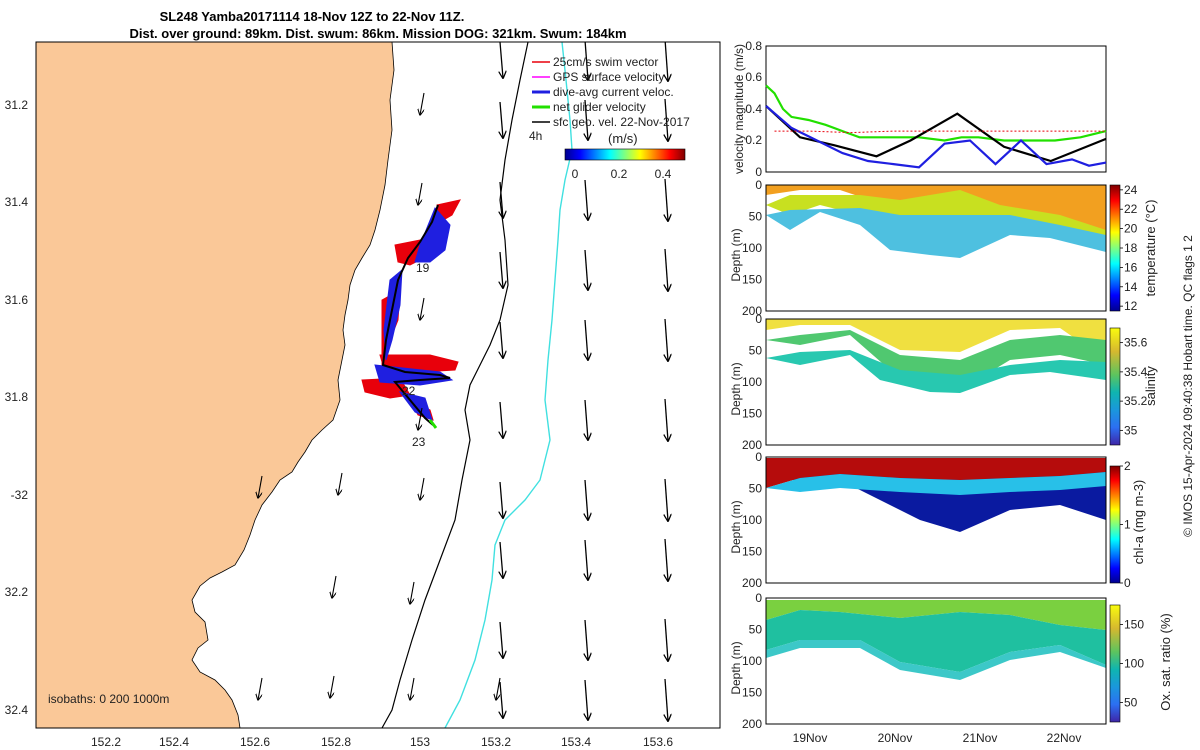 Image resolution: width=1200 pixels, height=750 pixels. I want to click on isobaths-label: isobaths: 0 200 1000m, so click(108, 699).